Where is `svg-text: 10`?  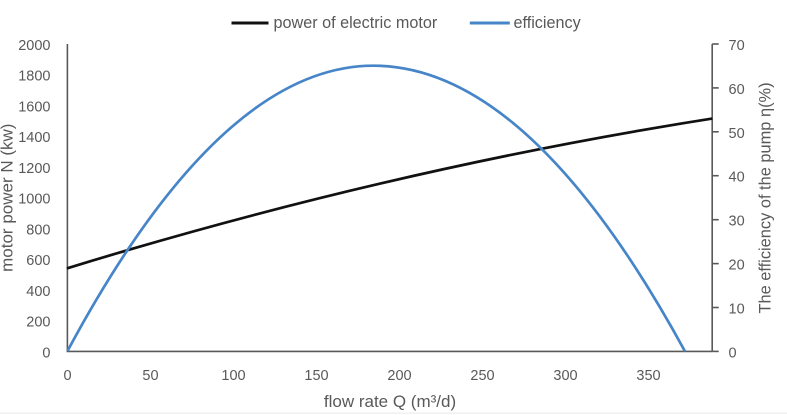
svg-text: 10 is located at coordinates (737, 310).